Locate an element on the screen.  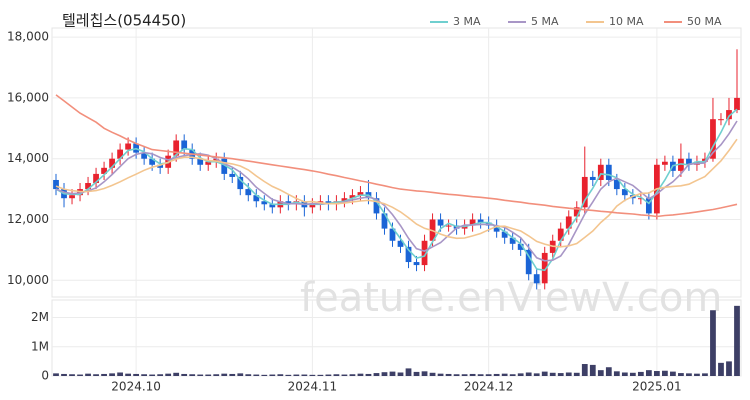
y-tick-label: 12,000 is located at coordinates (28, 219).